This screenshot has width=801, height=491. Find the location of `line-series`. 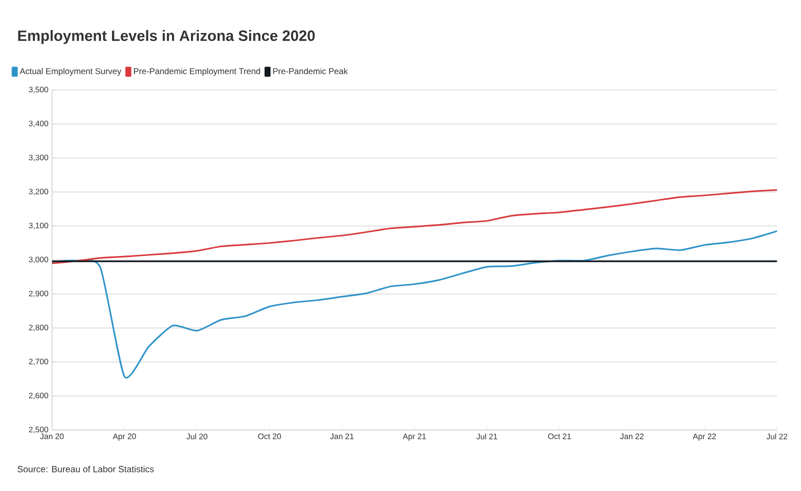

line-series is located at coordinates (414, 226).